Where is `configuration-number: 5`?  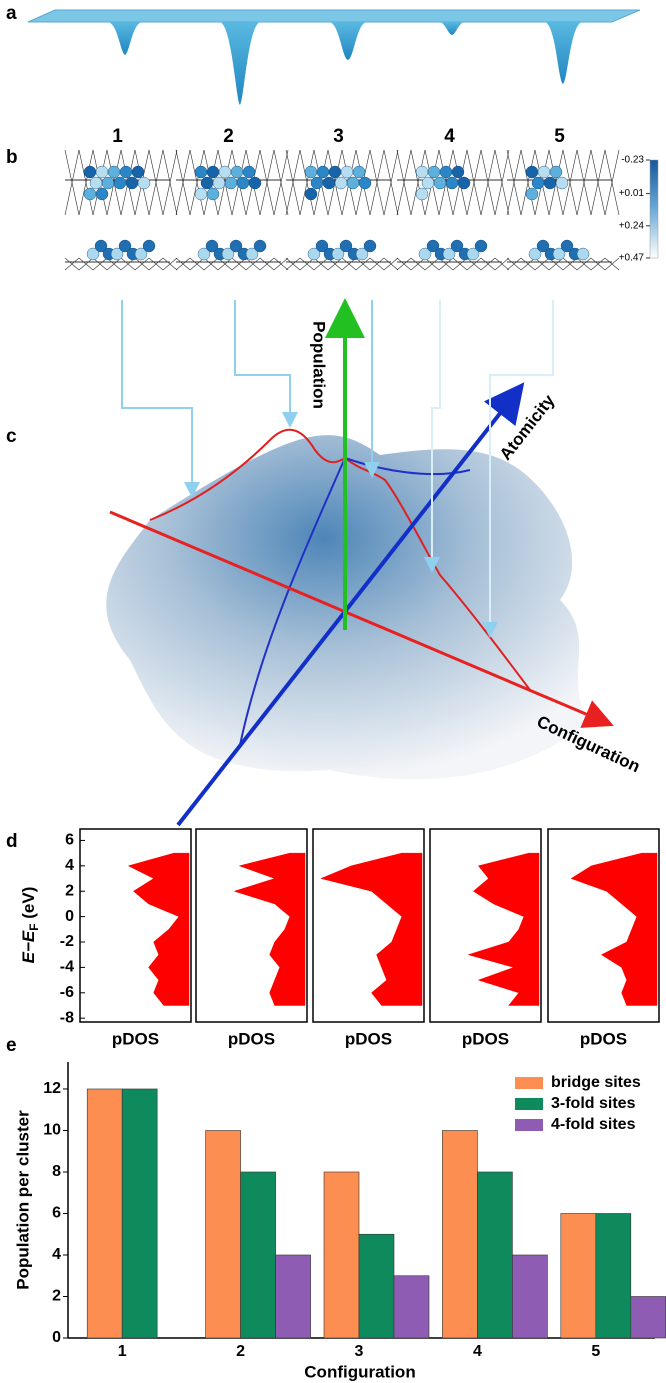 configuration-number: 5 is located at coordinates (559, 136).